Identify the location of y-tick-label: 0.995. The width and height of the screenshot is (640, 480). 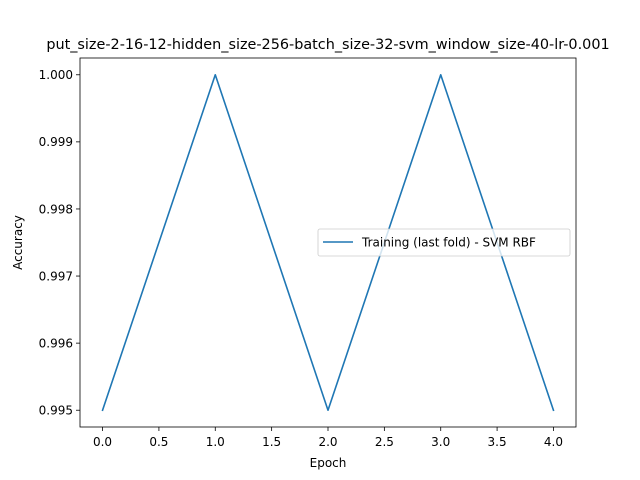
(56, 411).